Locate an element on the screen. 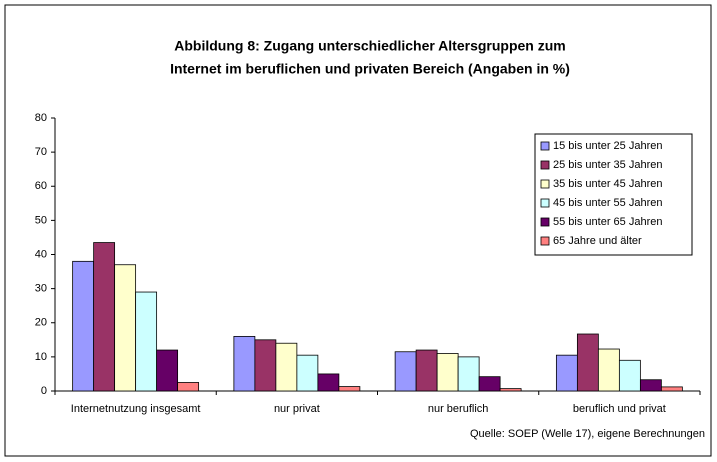 The height and width of the screenshot is (462, 717). x-tick-label: nur beruflich is located at coordinates (458, 409).